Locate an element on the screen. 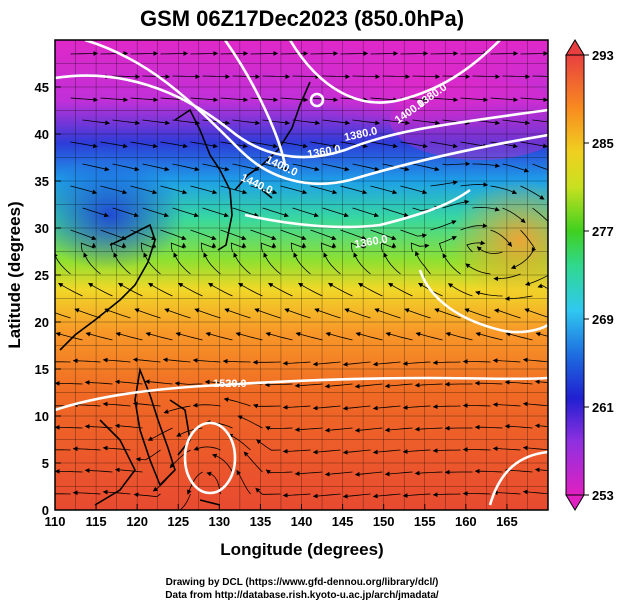  y-tick-label: 5 is located at coordinates (45, 463).